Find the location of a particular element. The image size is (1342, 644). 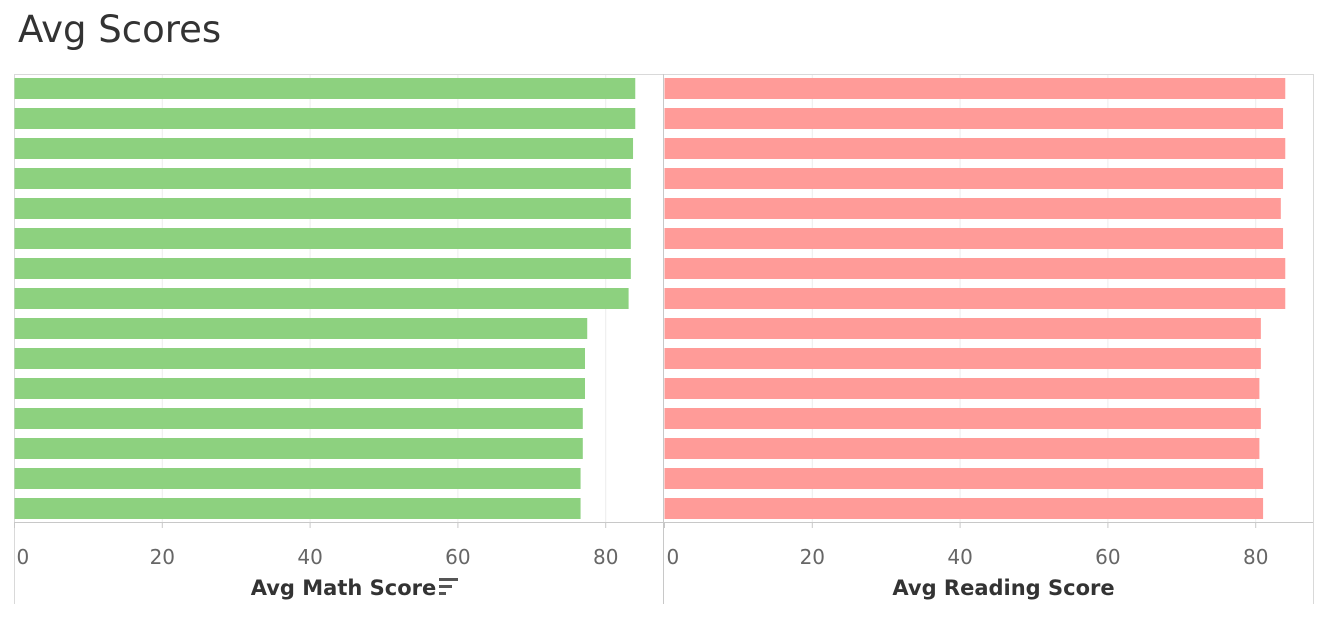

sort-descending-icon is located at coordinates (448, 586).